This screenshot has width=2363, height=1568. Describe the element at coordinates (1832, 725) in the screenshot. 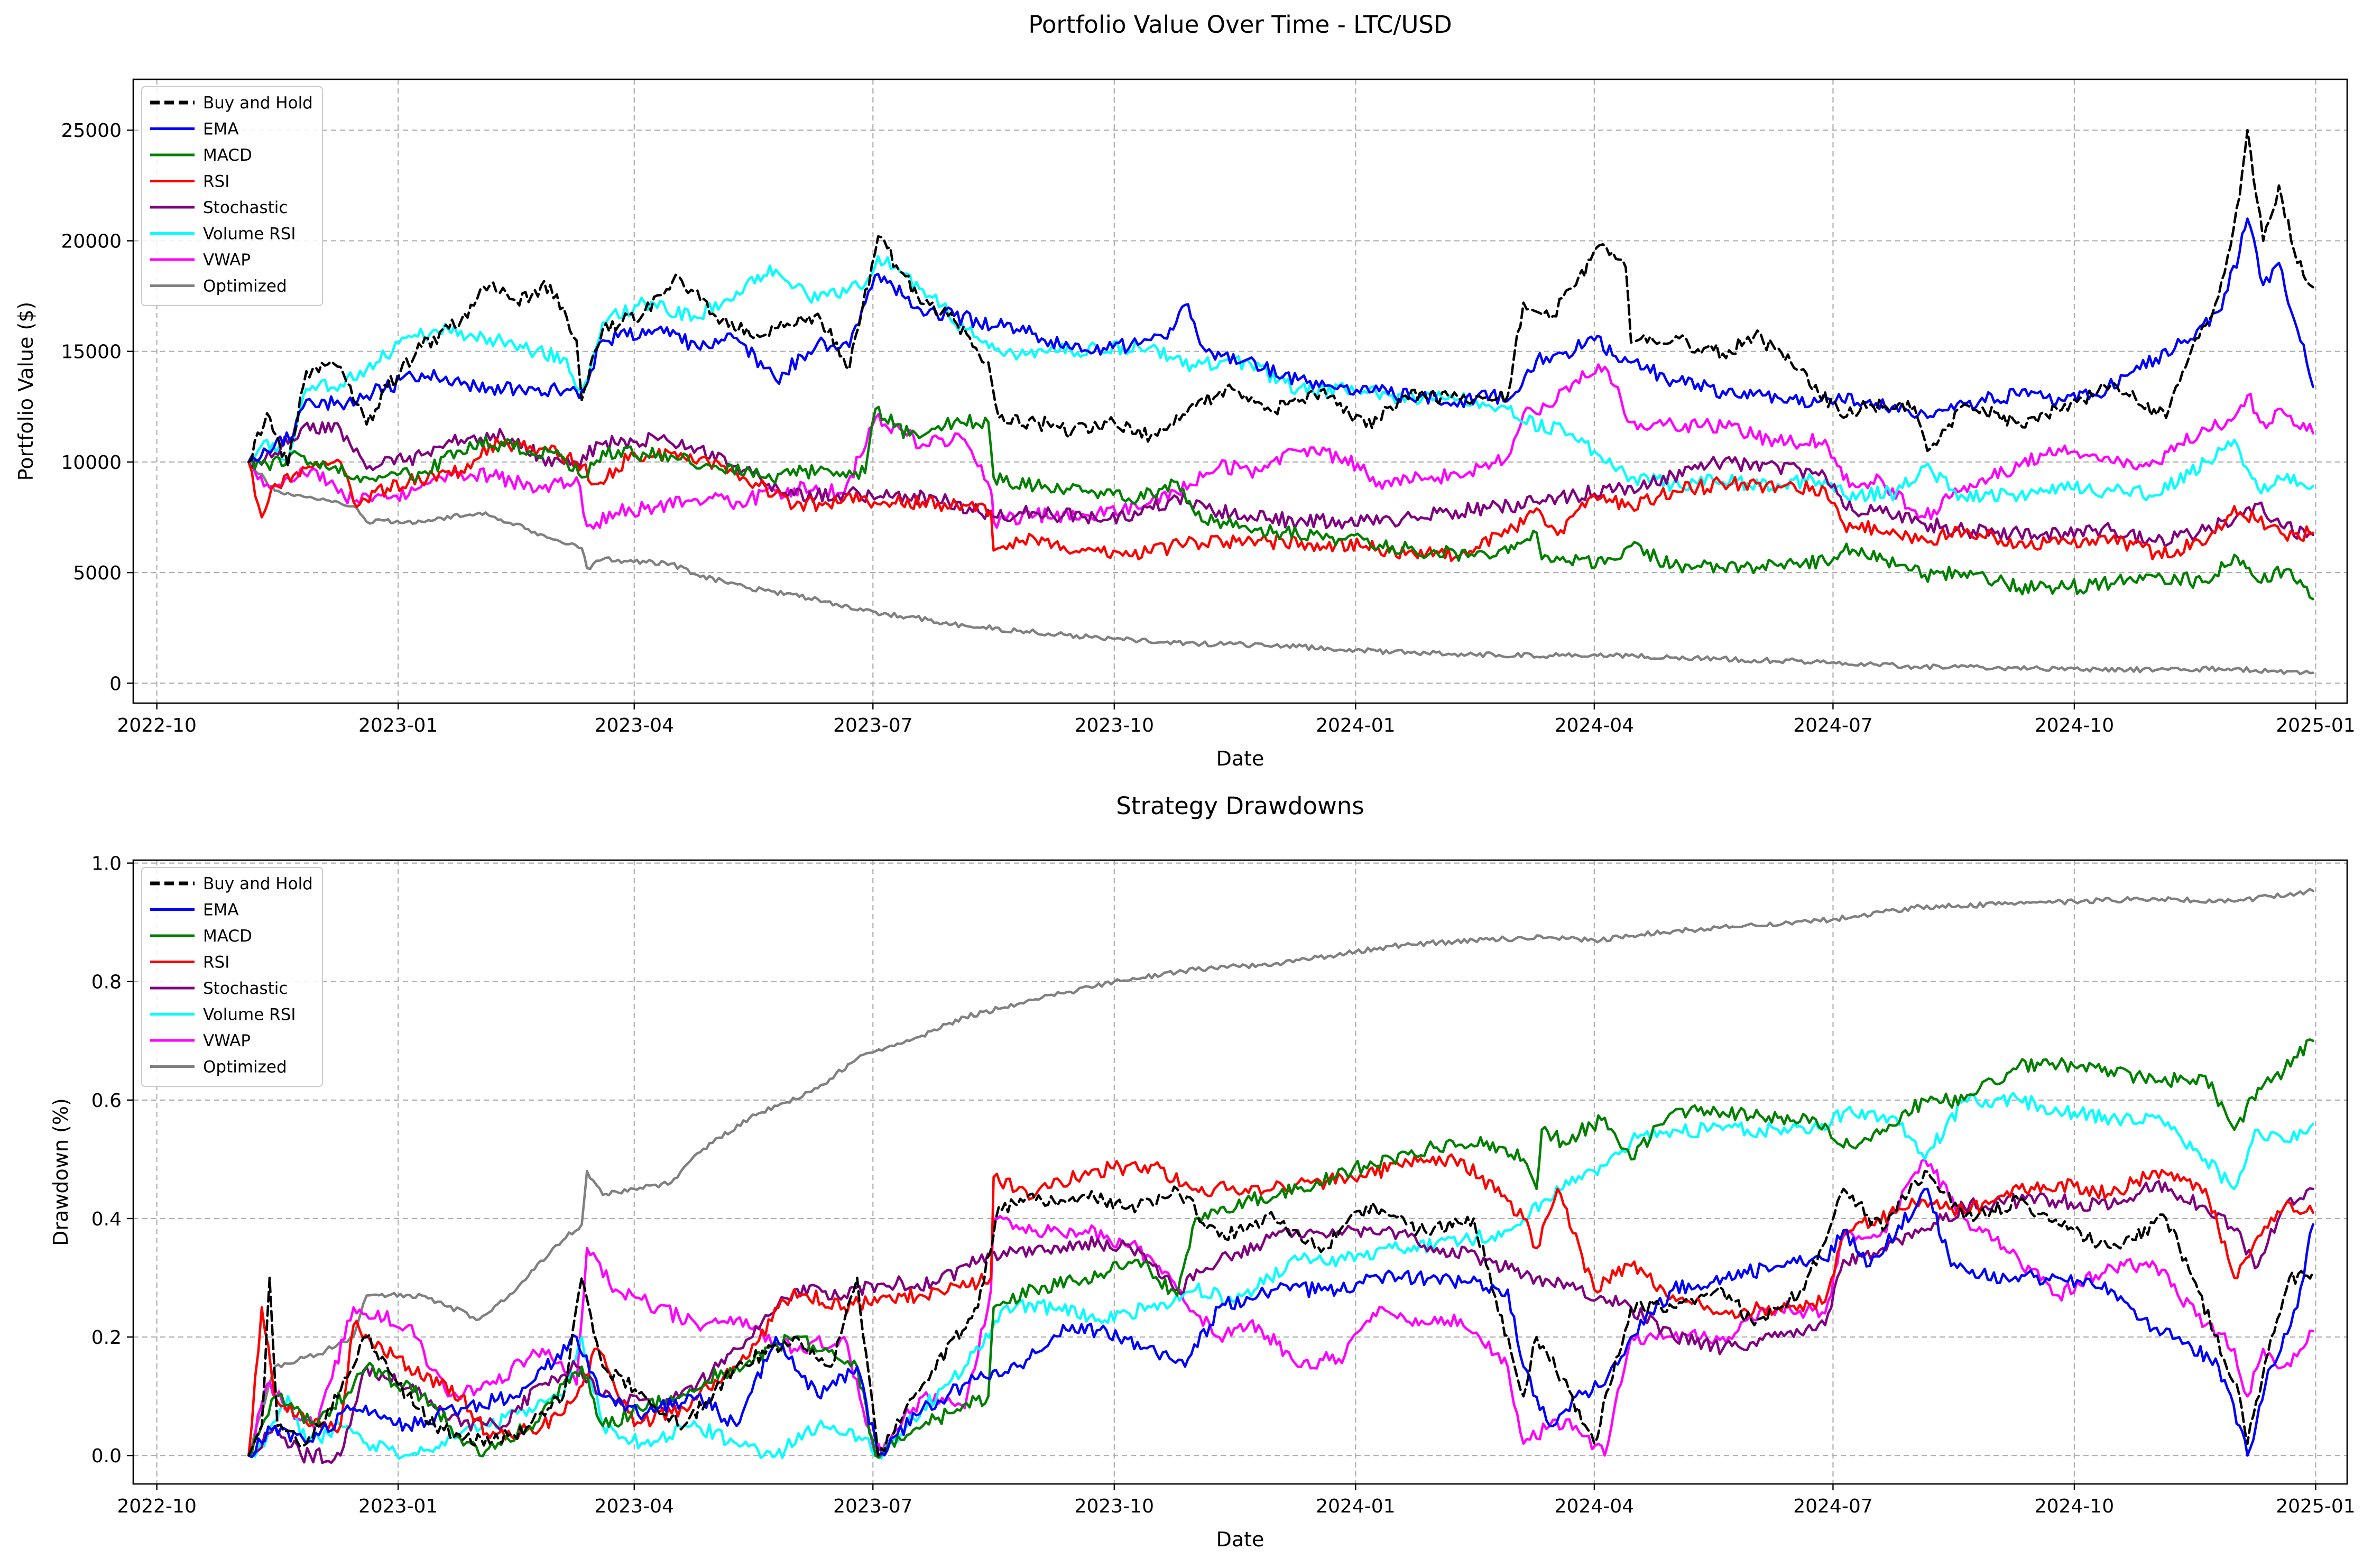

I see `portfolio-xtick-label-7: 2024-07` at that location.